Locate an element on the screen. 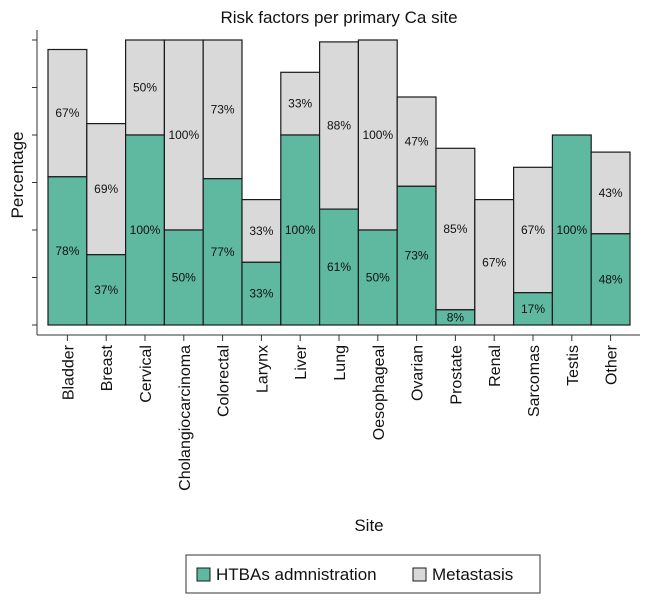 This screenshot has width=646, height=603. bar-label-metastasis: 43% is located at coordinates (611, 193).